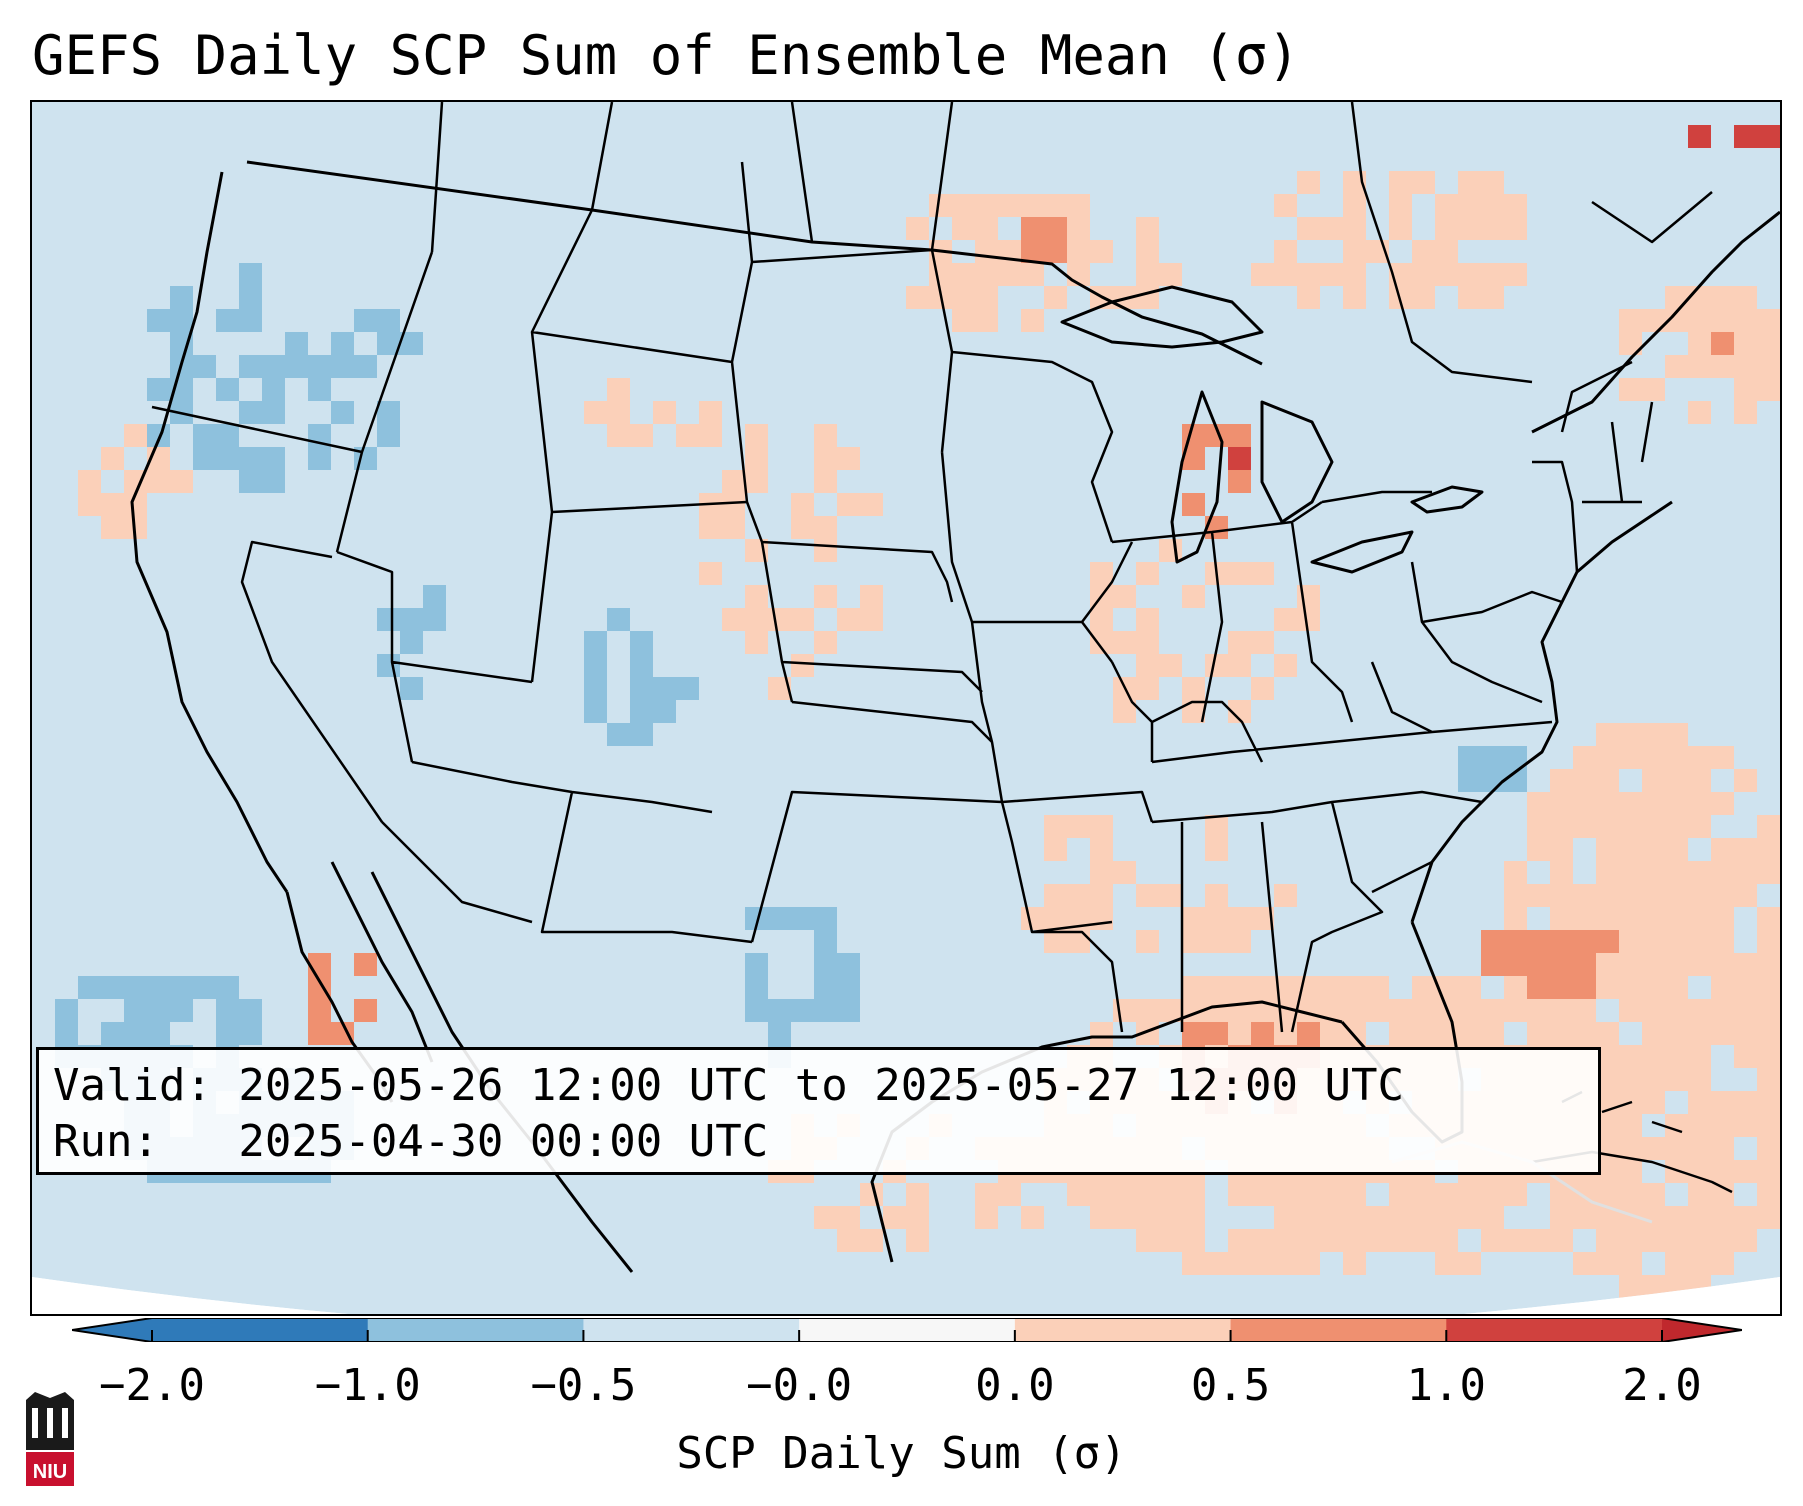 This screenshot has width=1803, height=1506. Describe the element at coordinates (367, 1385) in the screenshot. I see `colorbar-tick-label: −1.0` at that location.